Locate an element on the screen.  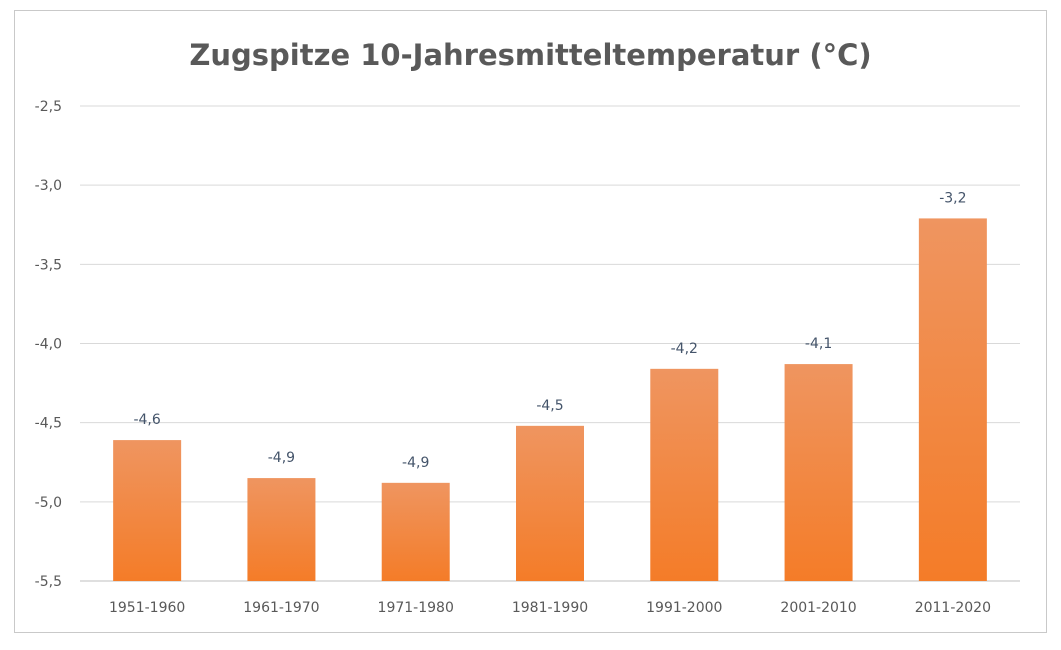
x-tick-label: 1951-1960 is located at coordinates (147, 608).